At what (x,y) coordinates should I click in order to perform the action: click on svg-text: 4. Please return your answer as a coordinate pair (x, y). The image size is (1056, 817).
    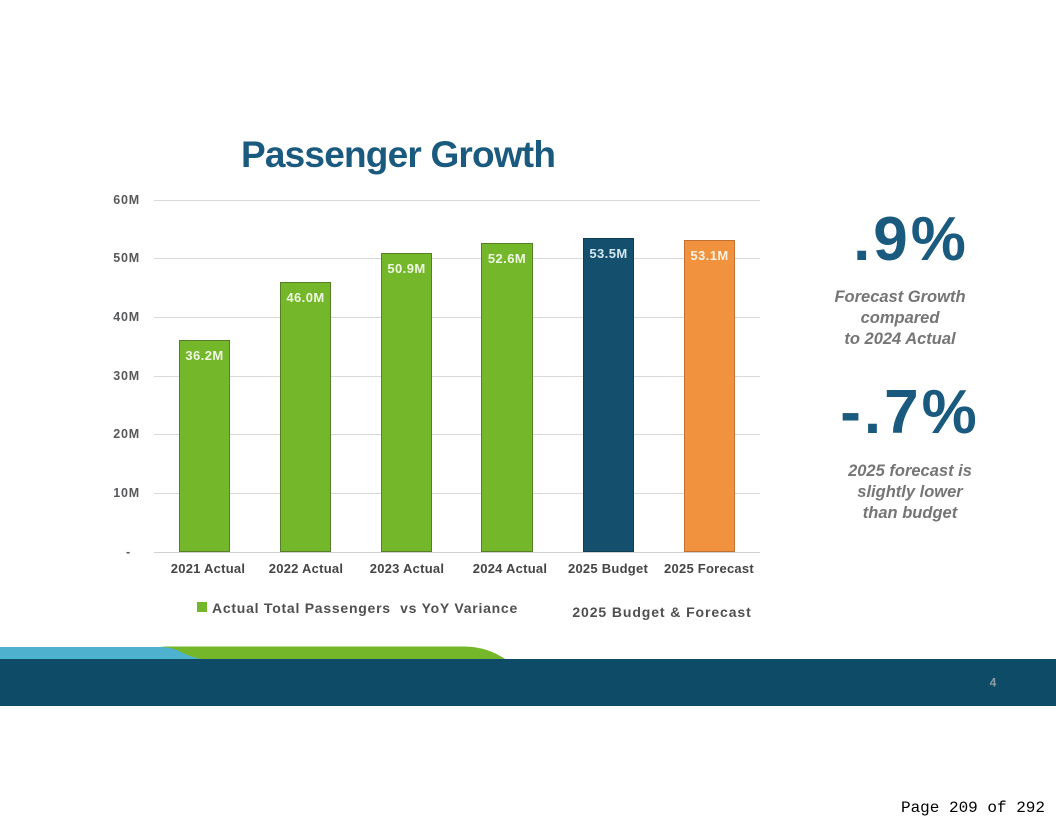
    Looking at the image, I should click on (993, 683).